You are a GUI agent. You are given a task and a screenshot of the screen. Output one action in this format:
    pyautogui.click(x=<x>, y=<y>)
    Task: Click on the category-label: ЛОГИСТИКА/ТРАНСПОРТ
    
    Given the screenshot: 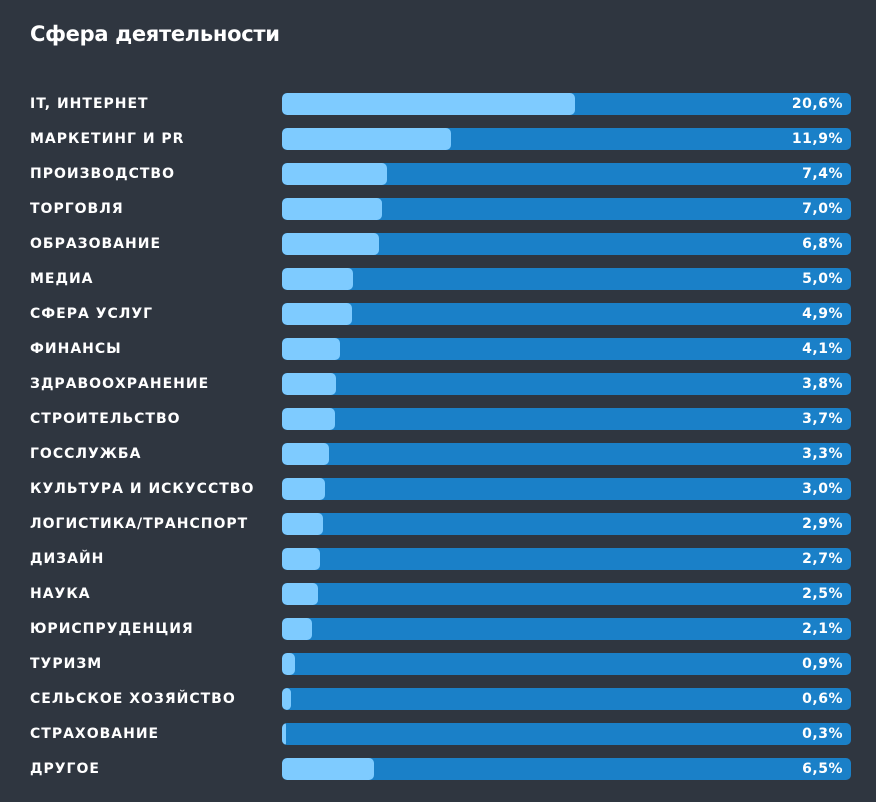 What is the action you would take?
    pyautogui.click(x=139, y=524)
    